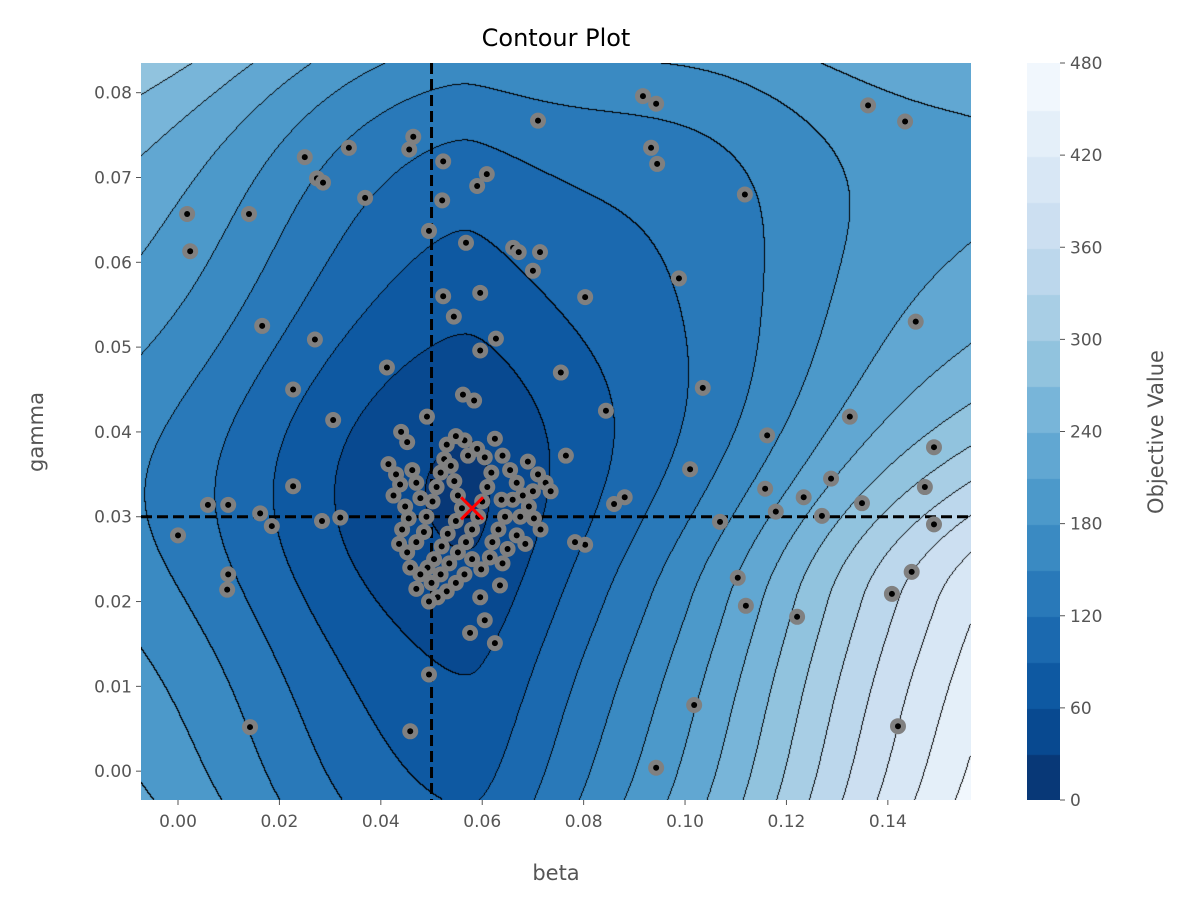 The height and width of the screenshot is (907, 1191). Describe the element at coordinates (36, 432) in the screenshot. I see `y-axis-label: gamma` at that location.